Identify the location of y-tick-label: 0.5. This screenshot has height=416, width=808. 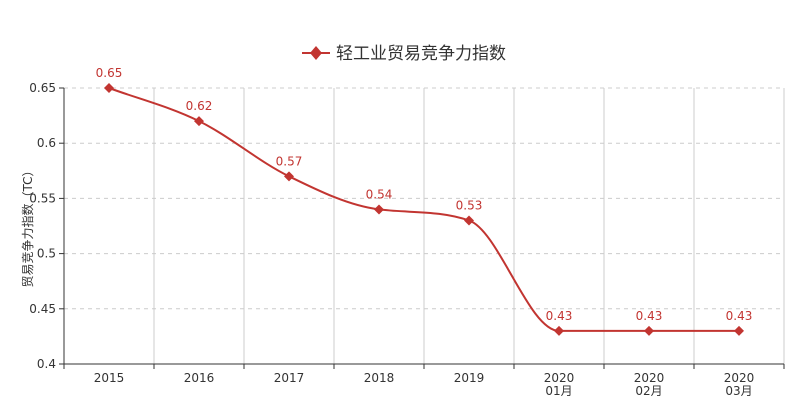
(46, 254).